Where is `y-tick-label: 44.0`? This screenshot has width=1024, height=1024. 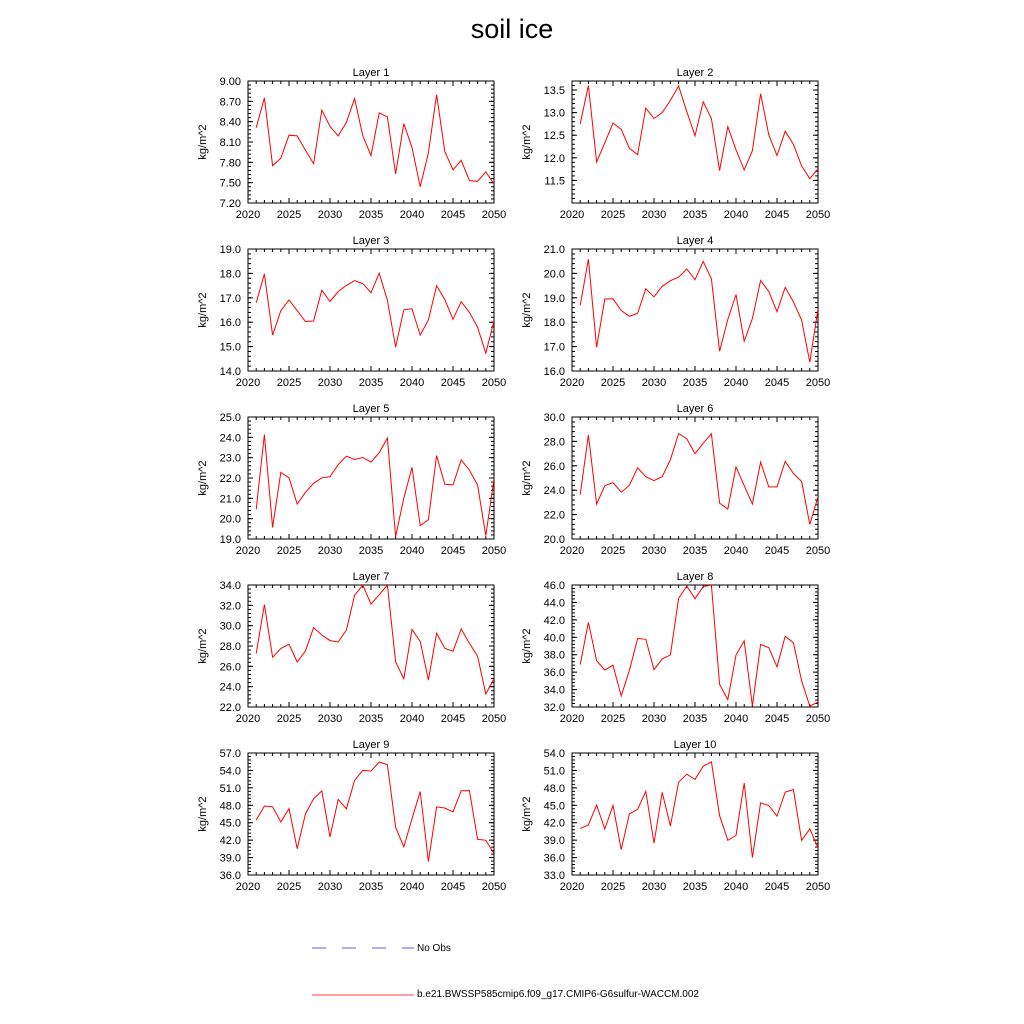
y-tick-label: 44.0 is located at coordinates (554, 603).